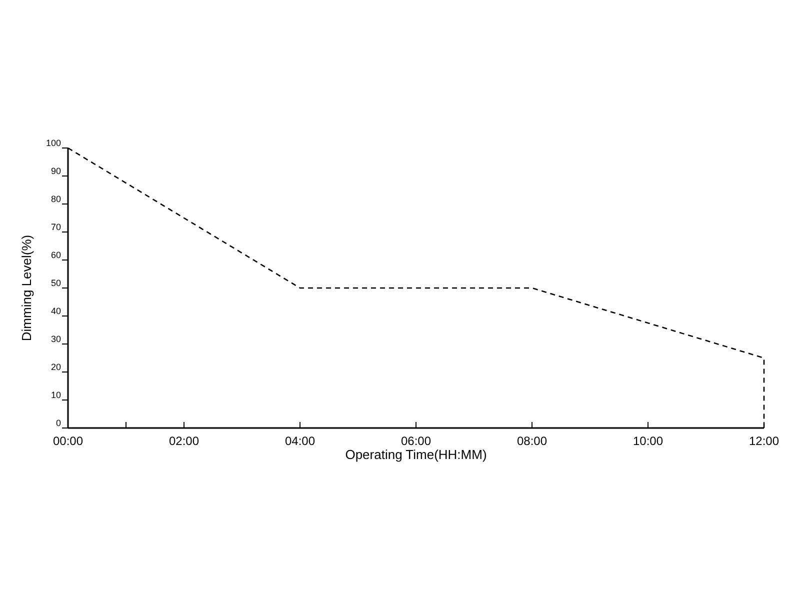 The image size is (800, 600). What do you see at coordinates (53, 143) in the screenshot?
I see `y-tick-label: 100` at bounding box center [53, 143].